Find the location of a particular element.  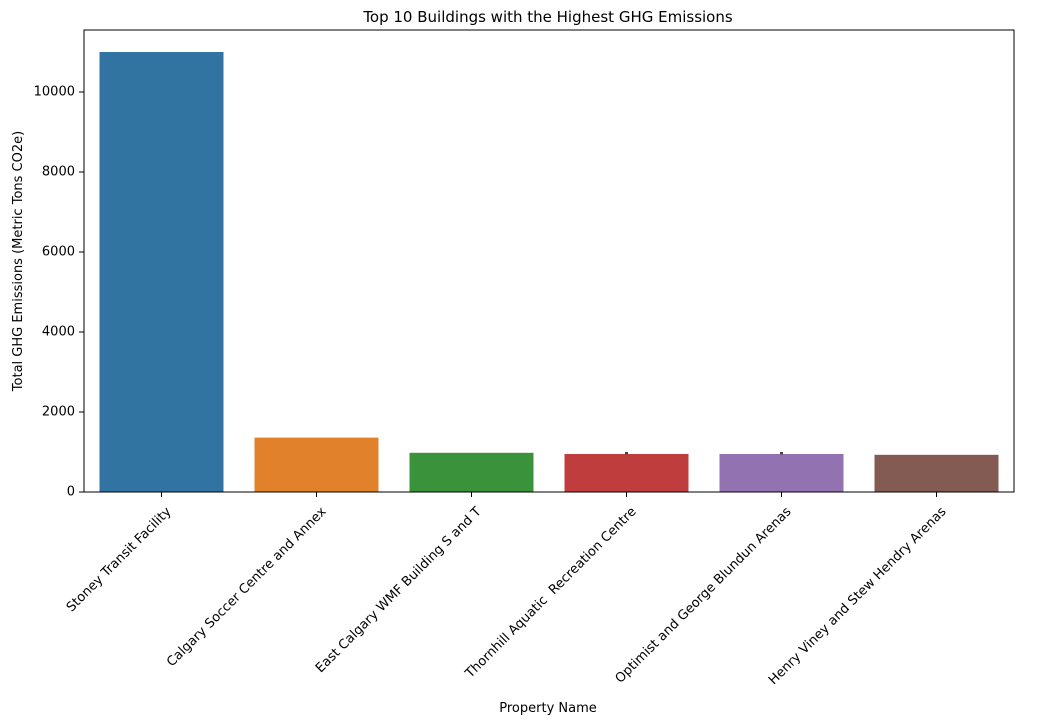

y-tick-label: 2000 is located at coordinates (58, 412).